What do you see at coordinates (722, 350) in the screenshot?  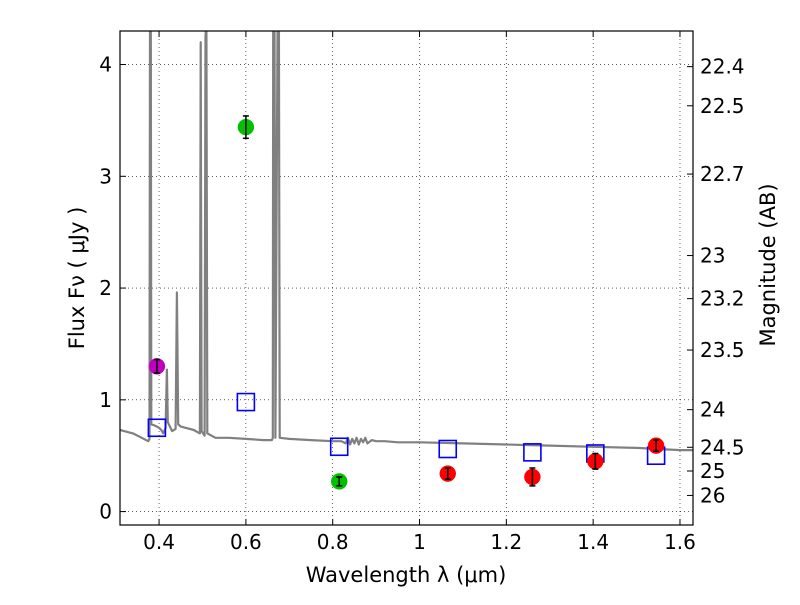 I see `right-tick-label: 23.5` at bounding box center [722, 350].